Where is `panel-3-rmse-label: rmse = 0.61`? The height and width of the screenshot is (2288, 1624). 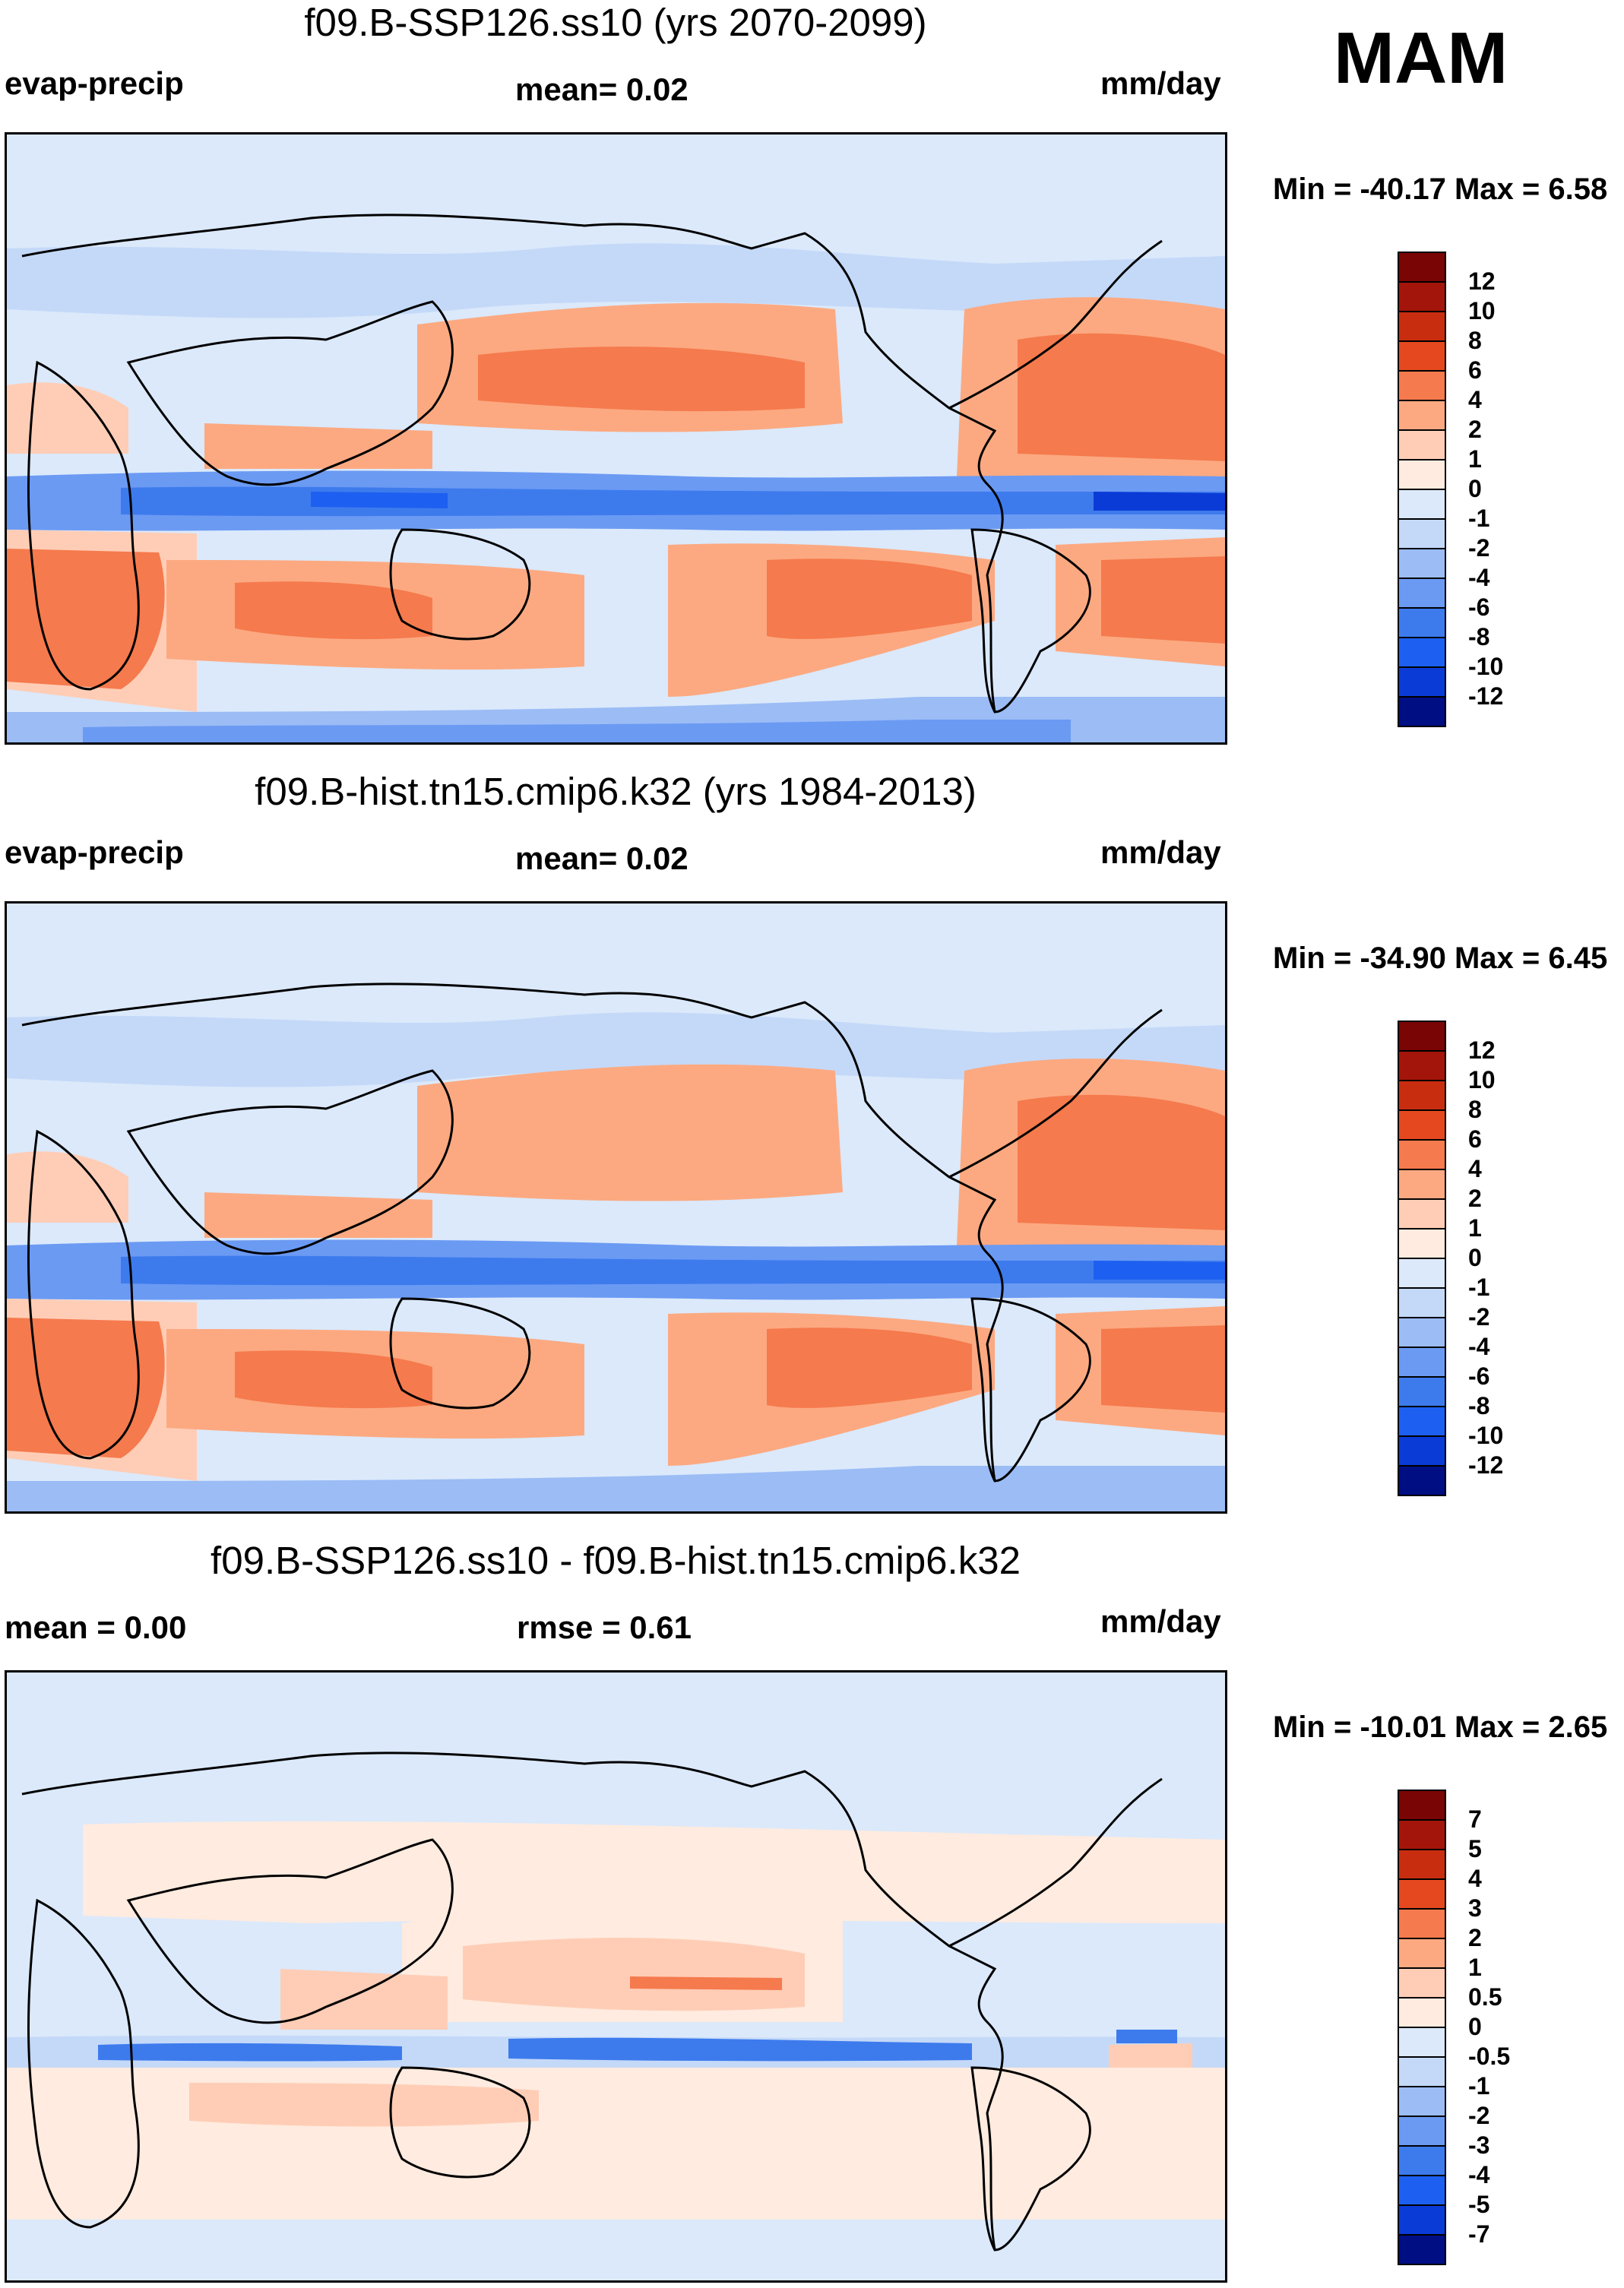
panel-3-rmse-label: rmse = 0.61 is located at coordinates (605, 1627).